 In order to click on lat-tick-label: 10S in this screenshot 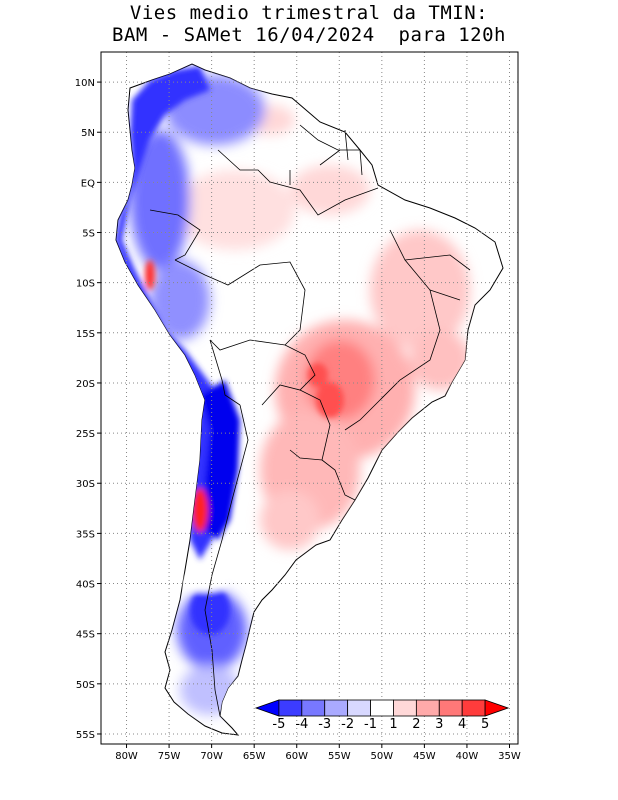, I will do `click(85, 284)`.